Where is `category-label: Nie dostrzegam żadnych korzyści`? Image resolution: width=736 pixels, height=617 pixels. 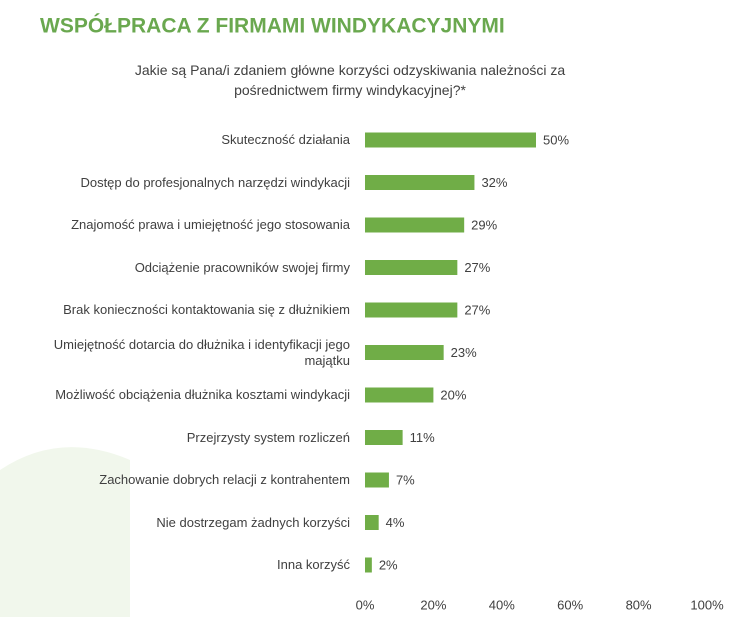 category-label: Nie dostrzegam żadnych korzyści is located at coordinates (253, 522).